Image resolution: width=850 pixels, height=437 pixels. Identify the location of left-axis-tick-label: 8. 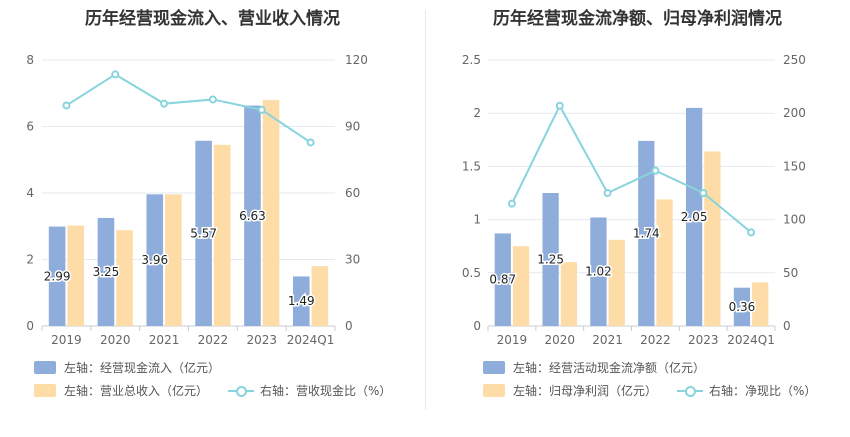
(30, 60).